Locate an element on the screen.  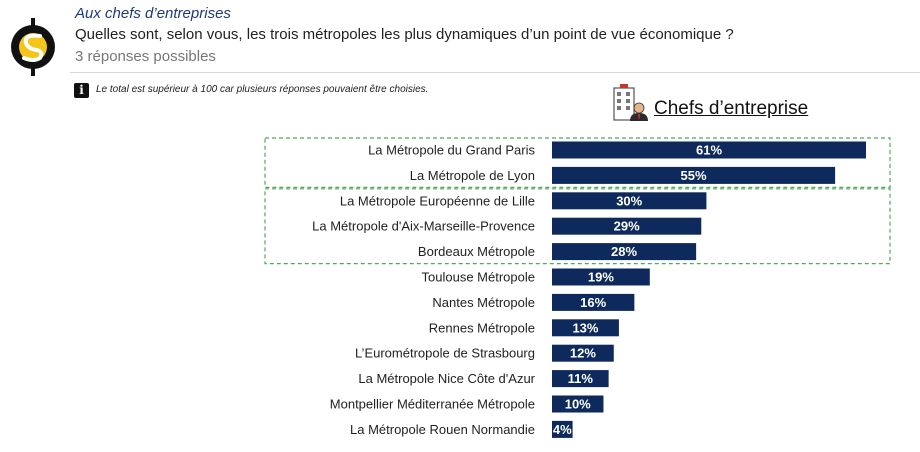
category-label: Nantes Métropole is located at coordinates (483, 302).